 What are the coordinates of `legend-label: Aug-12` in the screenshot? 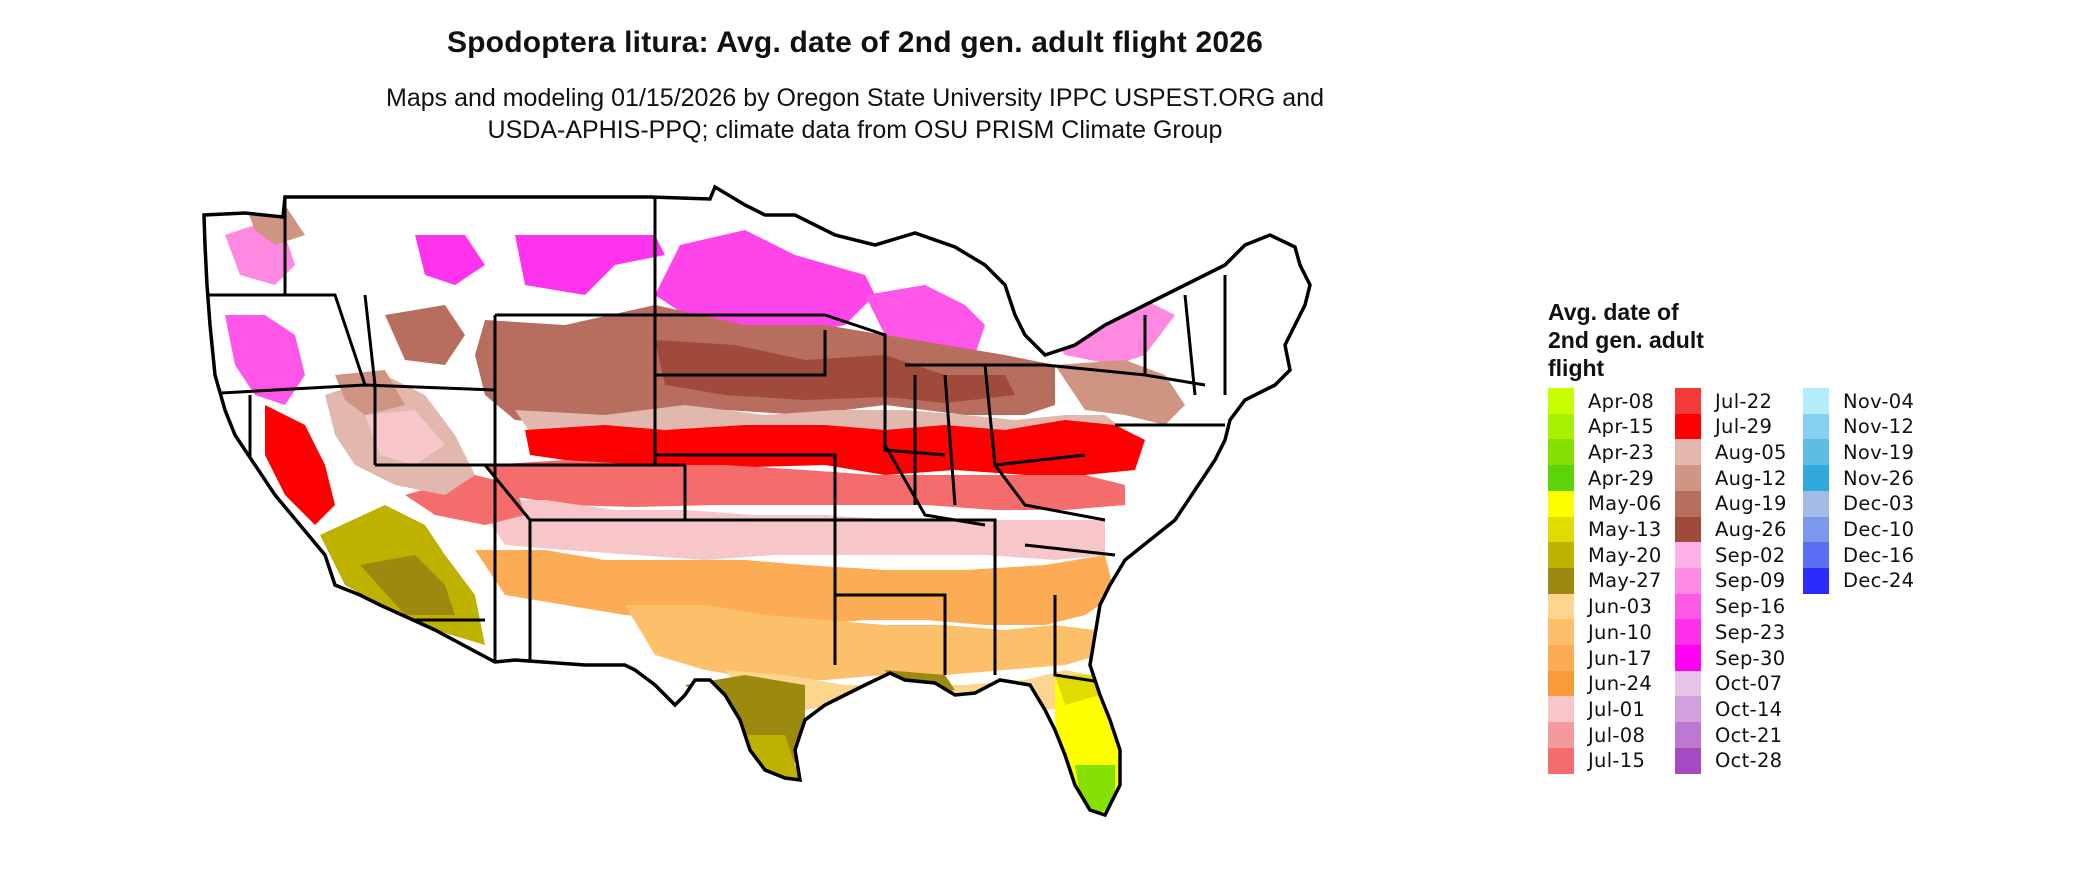 It's located at (1751, 478).